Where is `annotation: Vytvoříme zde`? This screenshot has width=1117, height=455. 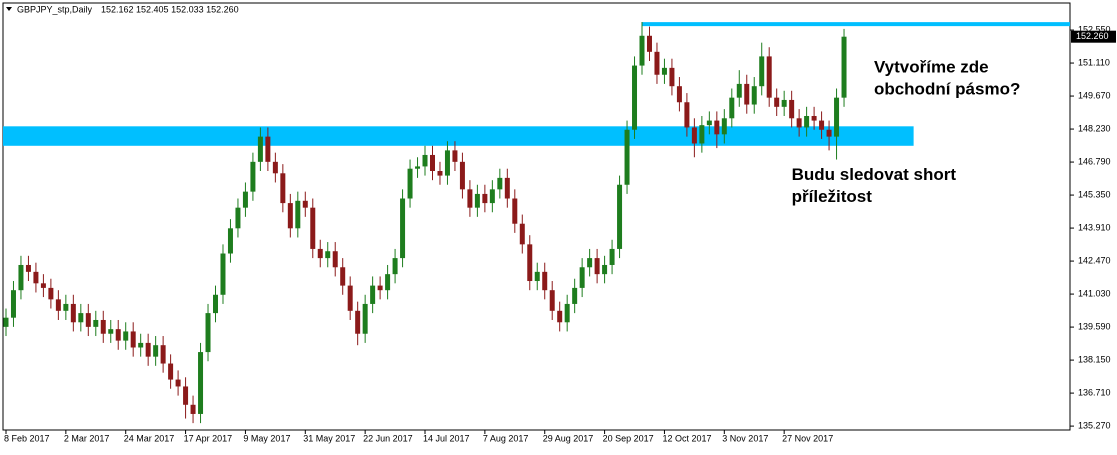
annotation: Vytvoříme zde is located at coordinates (931, 66).